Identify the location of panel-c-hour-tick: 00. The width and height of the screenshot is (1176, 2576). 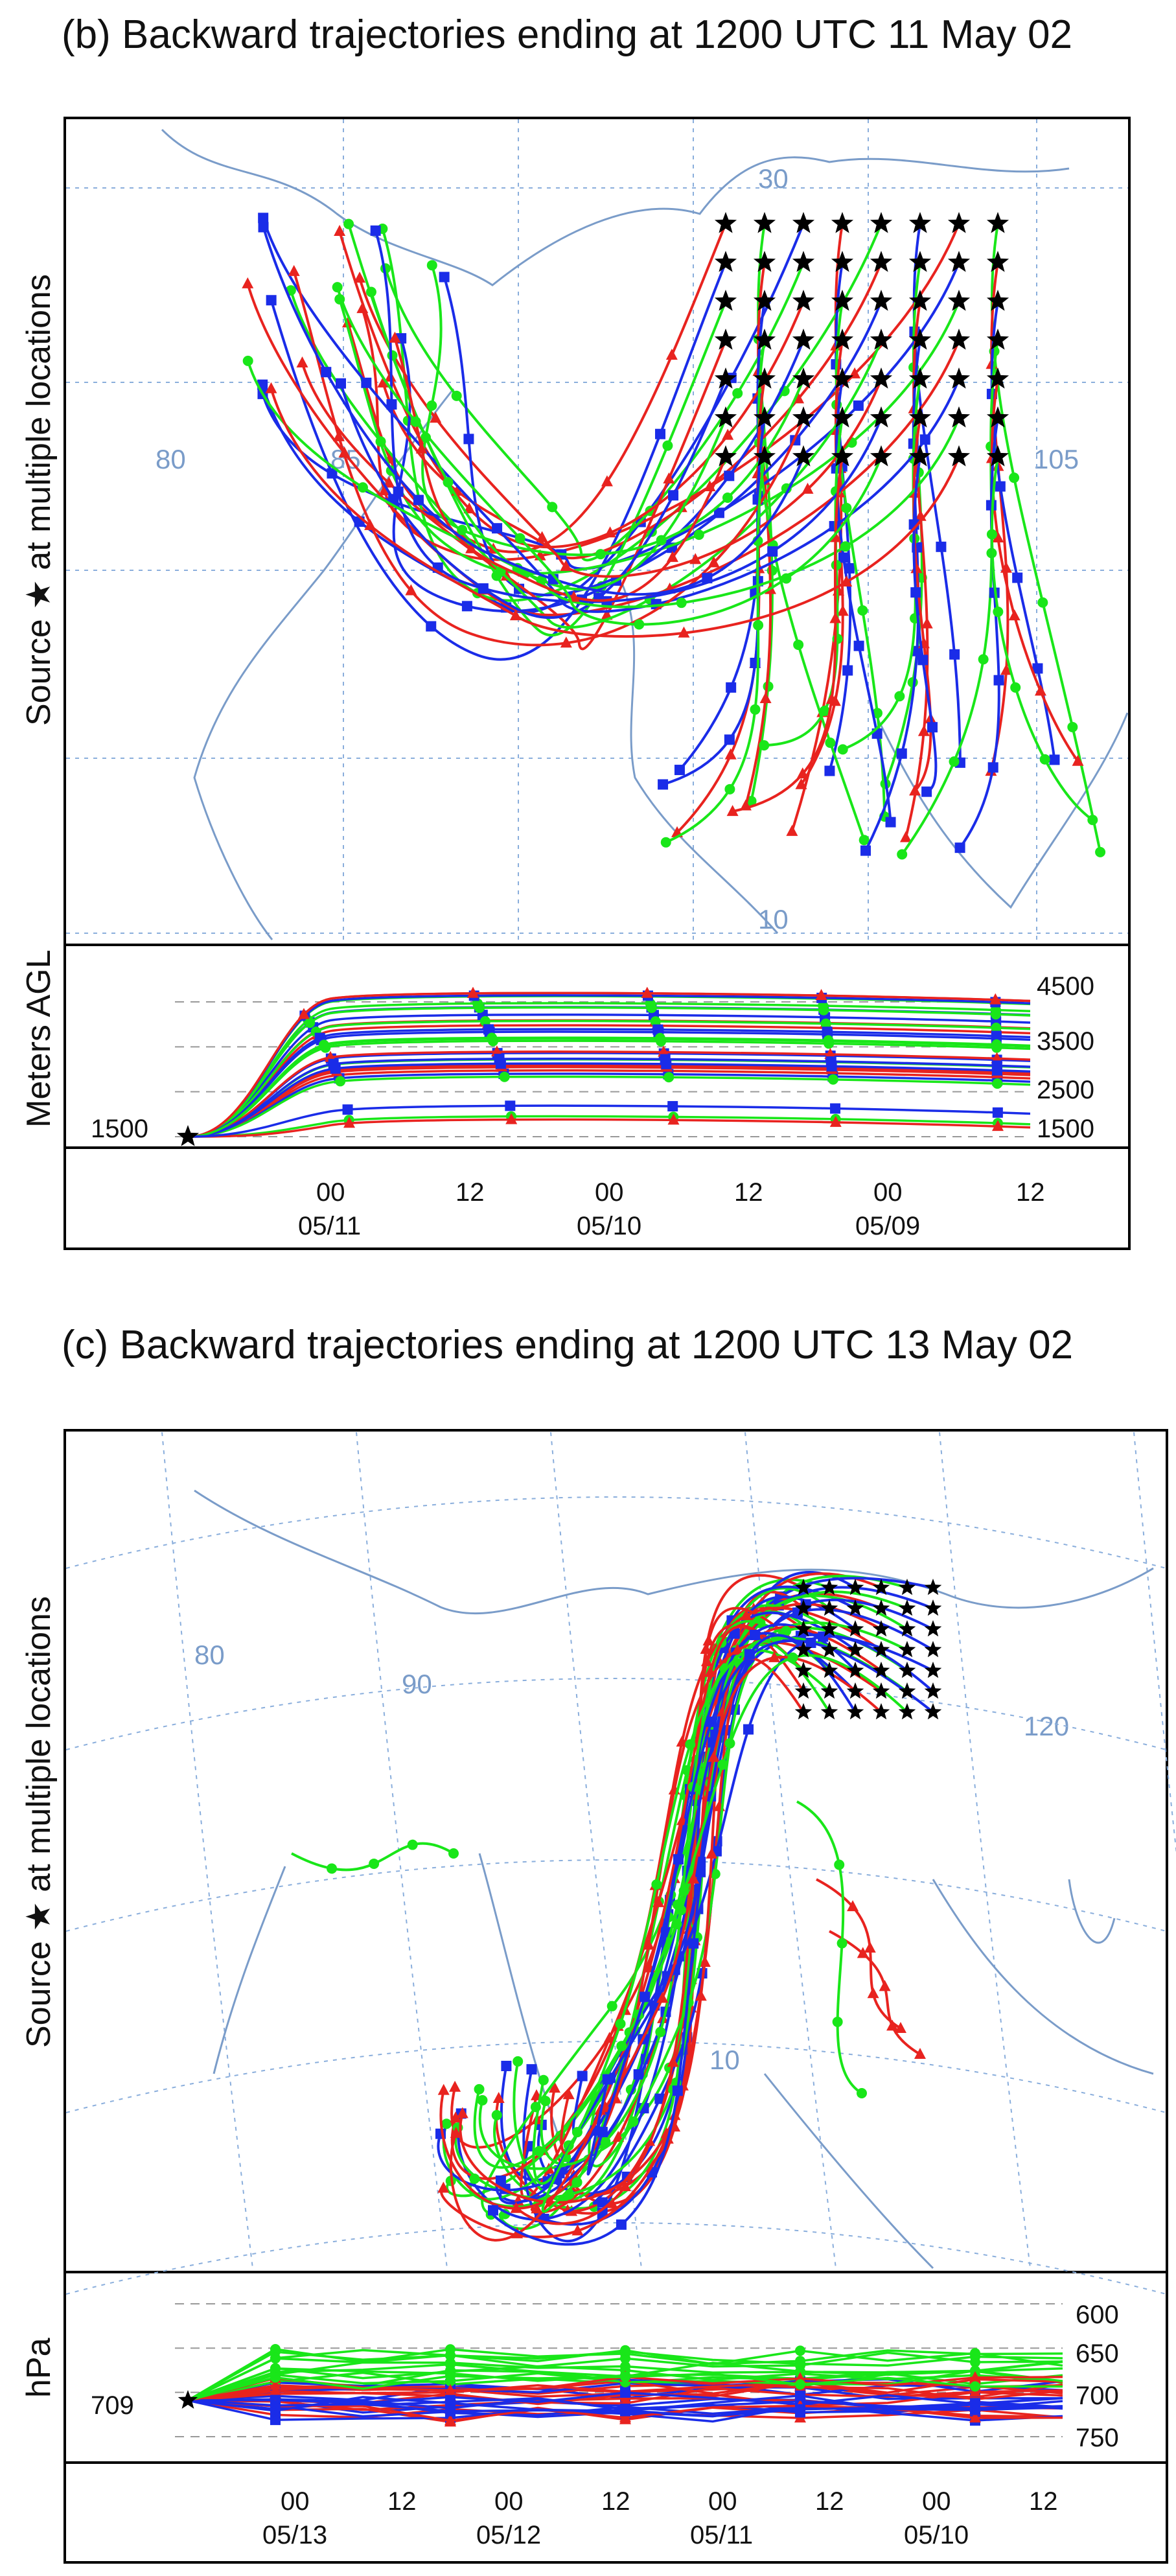
(509, 2502).